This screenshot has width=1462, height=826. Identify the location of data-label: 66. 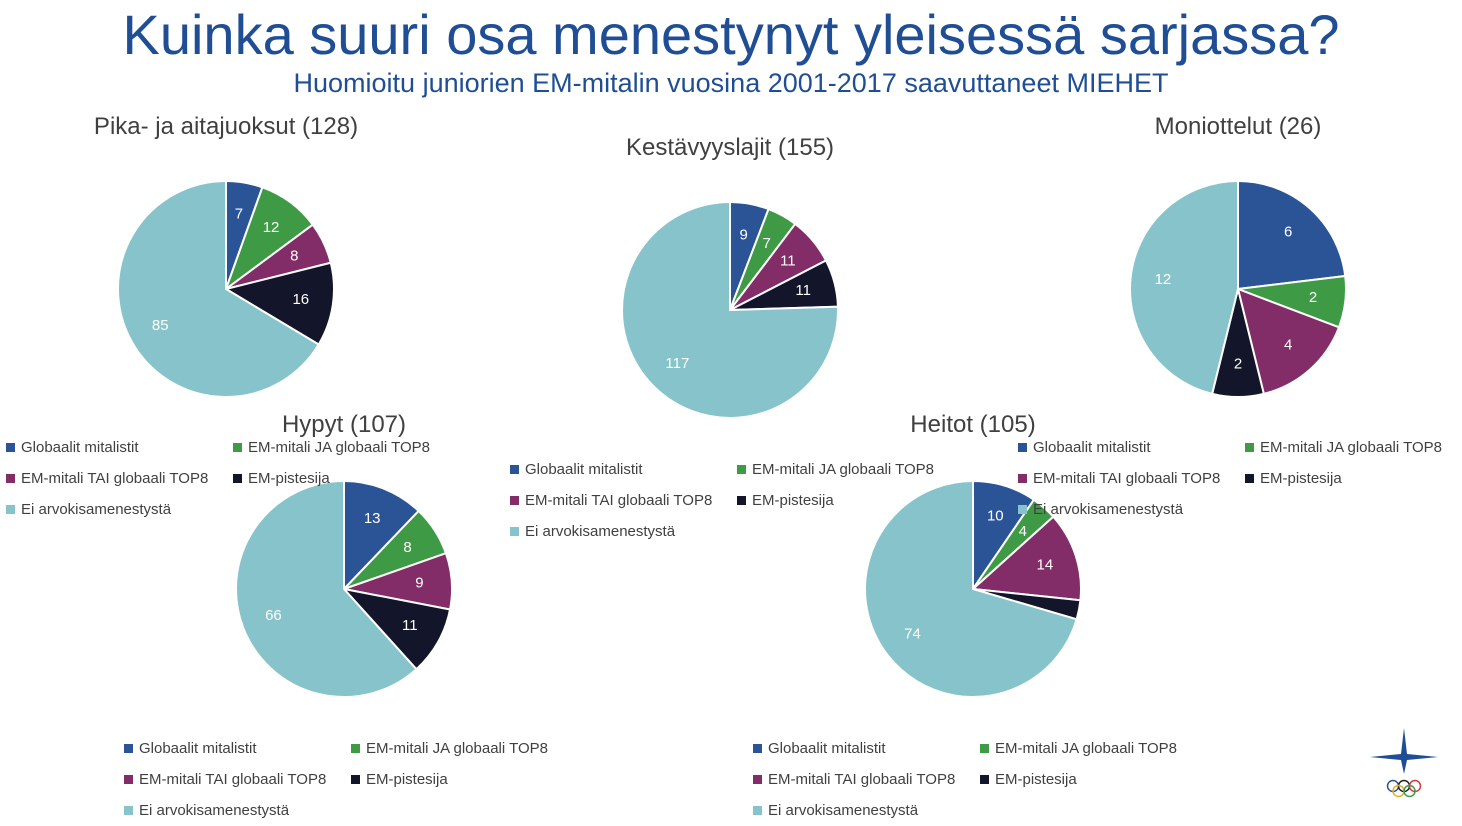
(273, 615).